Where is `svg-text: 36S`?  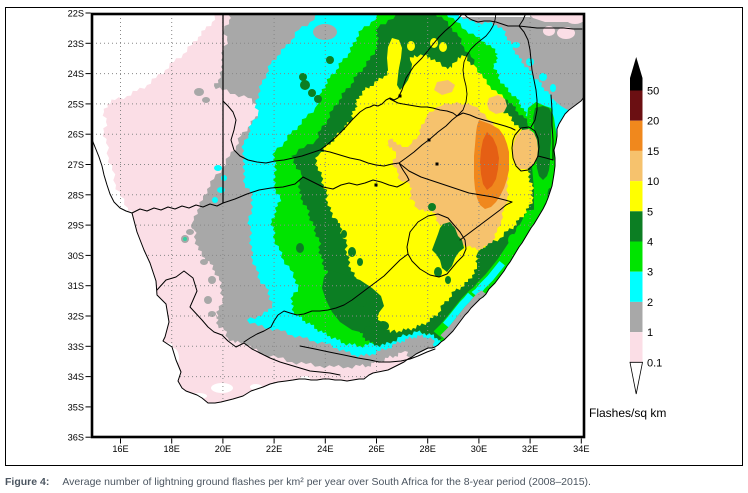 svg-text: 36S is located at coordinates (76, 438).